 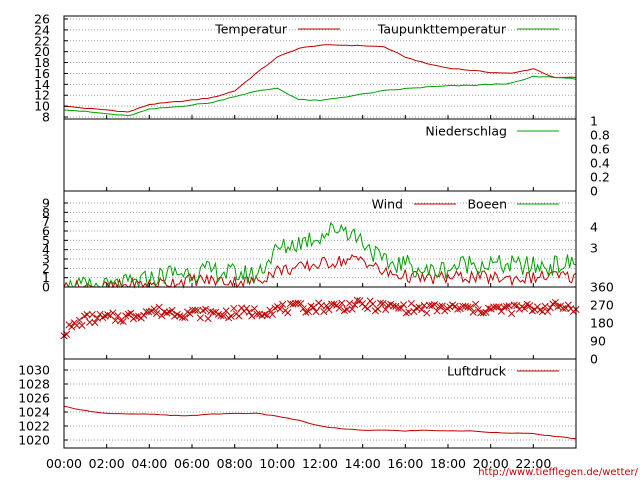 I want to click on y-right-tick-label-wind_direction: 270, so click(x=602, y=305).